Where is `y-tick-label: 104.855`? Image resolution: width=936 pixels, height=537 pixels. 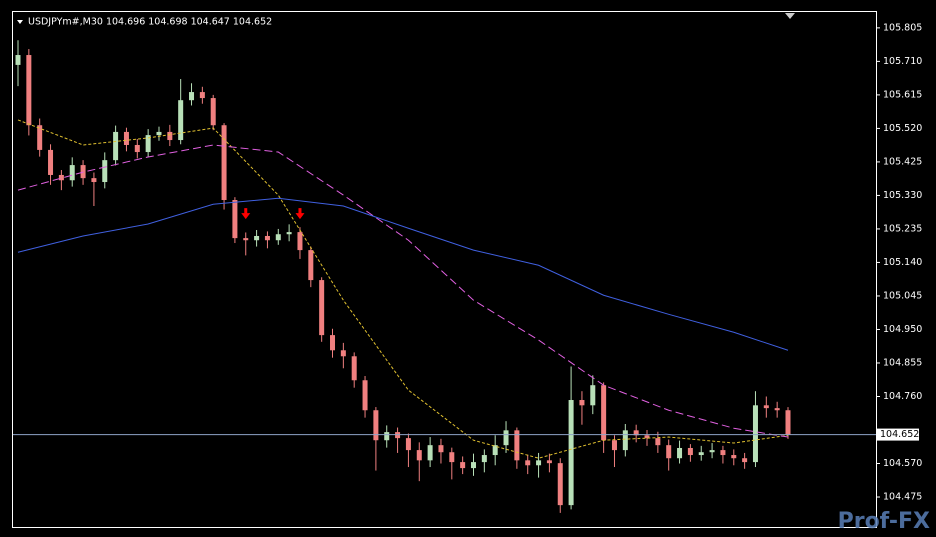
y-tick-label: 104.855 is located at coordinates (902, 362).